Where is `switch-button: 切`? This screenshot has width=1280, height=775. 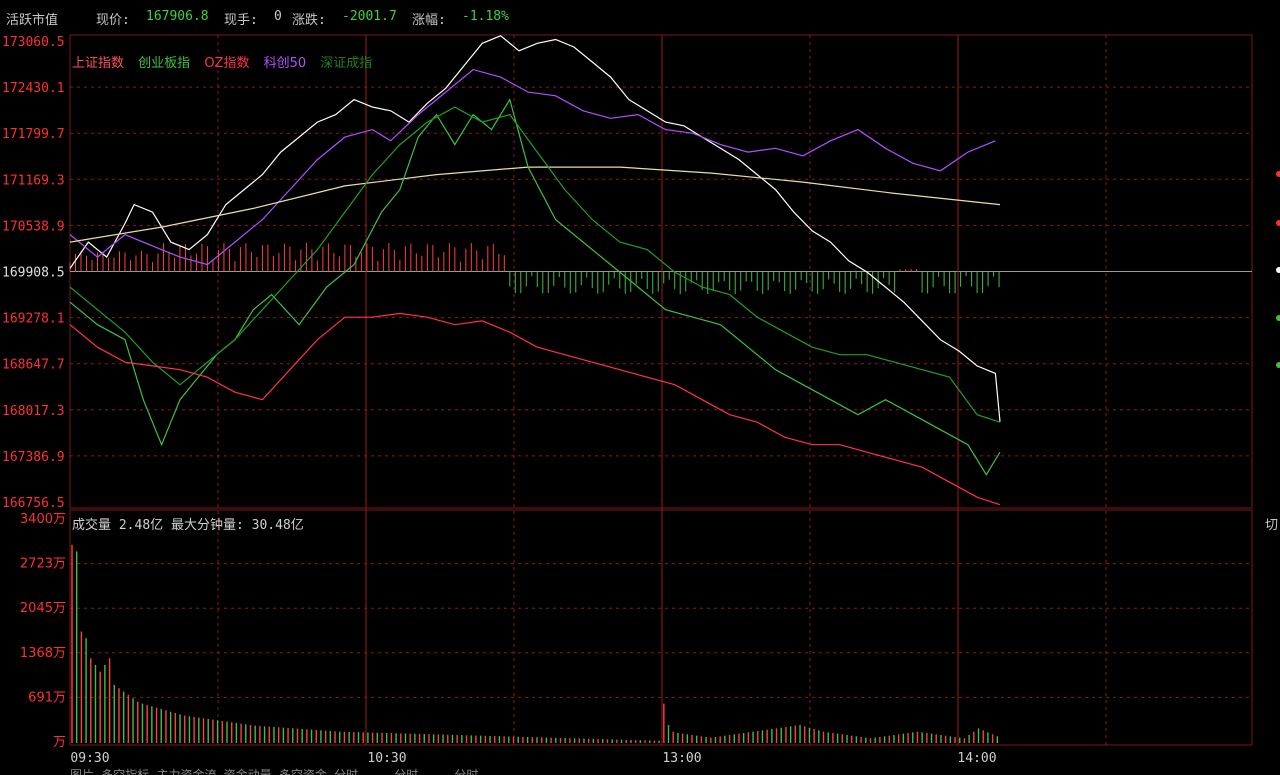 switch-button: 切 is located at coordinates (1271, 525).